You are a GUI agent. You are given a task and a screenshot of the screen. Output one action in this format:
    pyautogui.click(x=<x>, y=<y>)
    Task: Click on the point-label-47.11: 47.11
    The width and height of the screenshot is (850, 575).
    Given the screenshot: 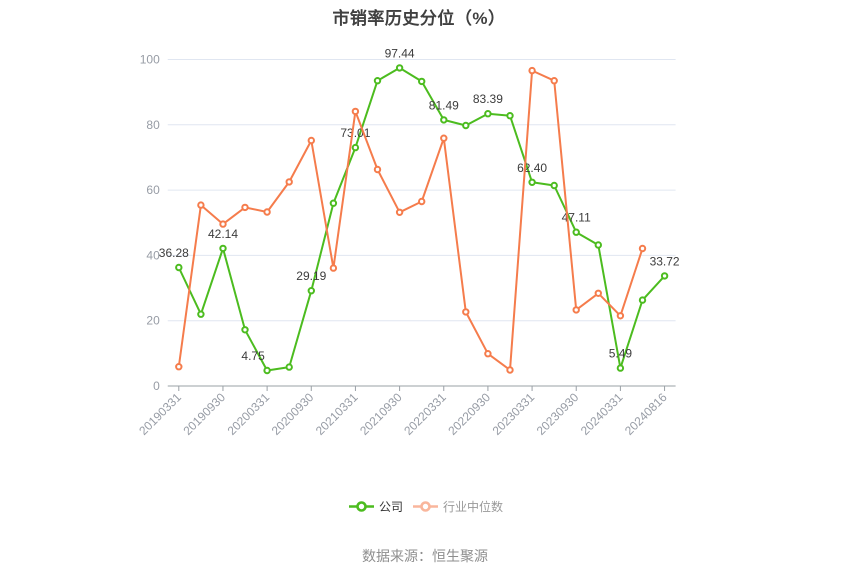 What is the action you would take?
    pyautogui.click(x=576, y=218)
    